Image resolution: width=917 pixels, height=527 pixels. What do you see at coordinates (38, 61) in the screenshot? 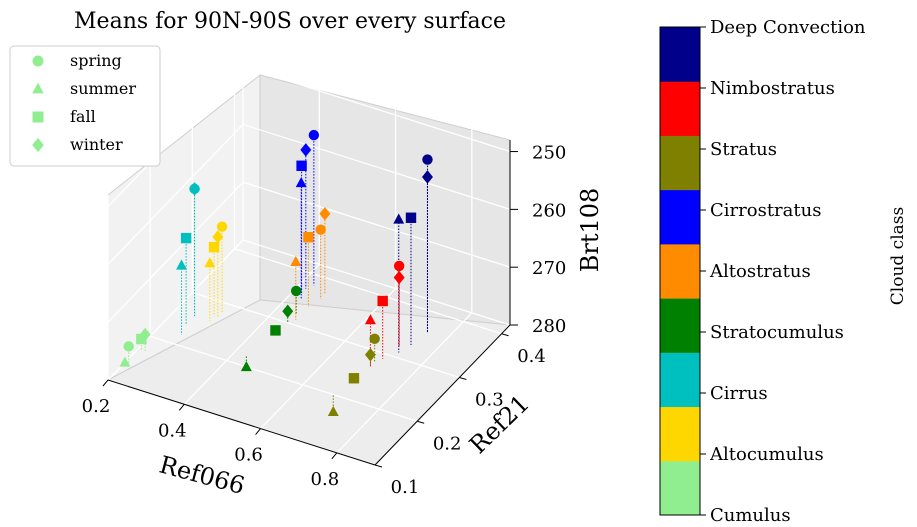
I see `legend-marker-spring` at bounding box center [38, 61].